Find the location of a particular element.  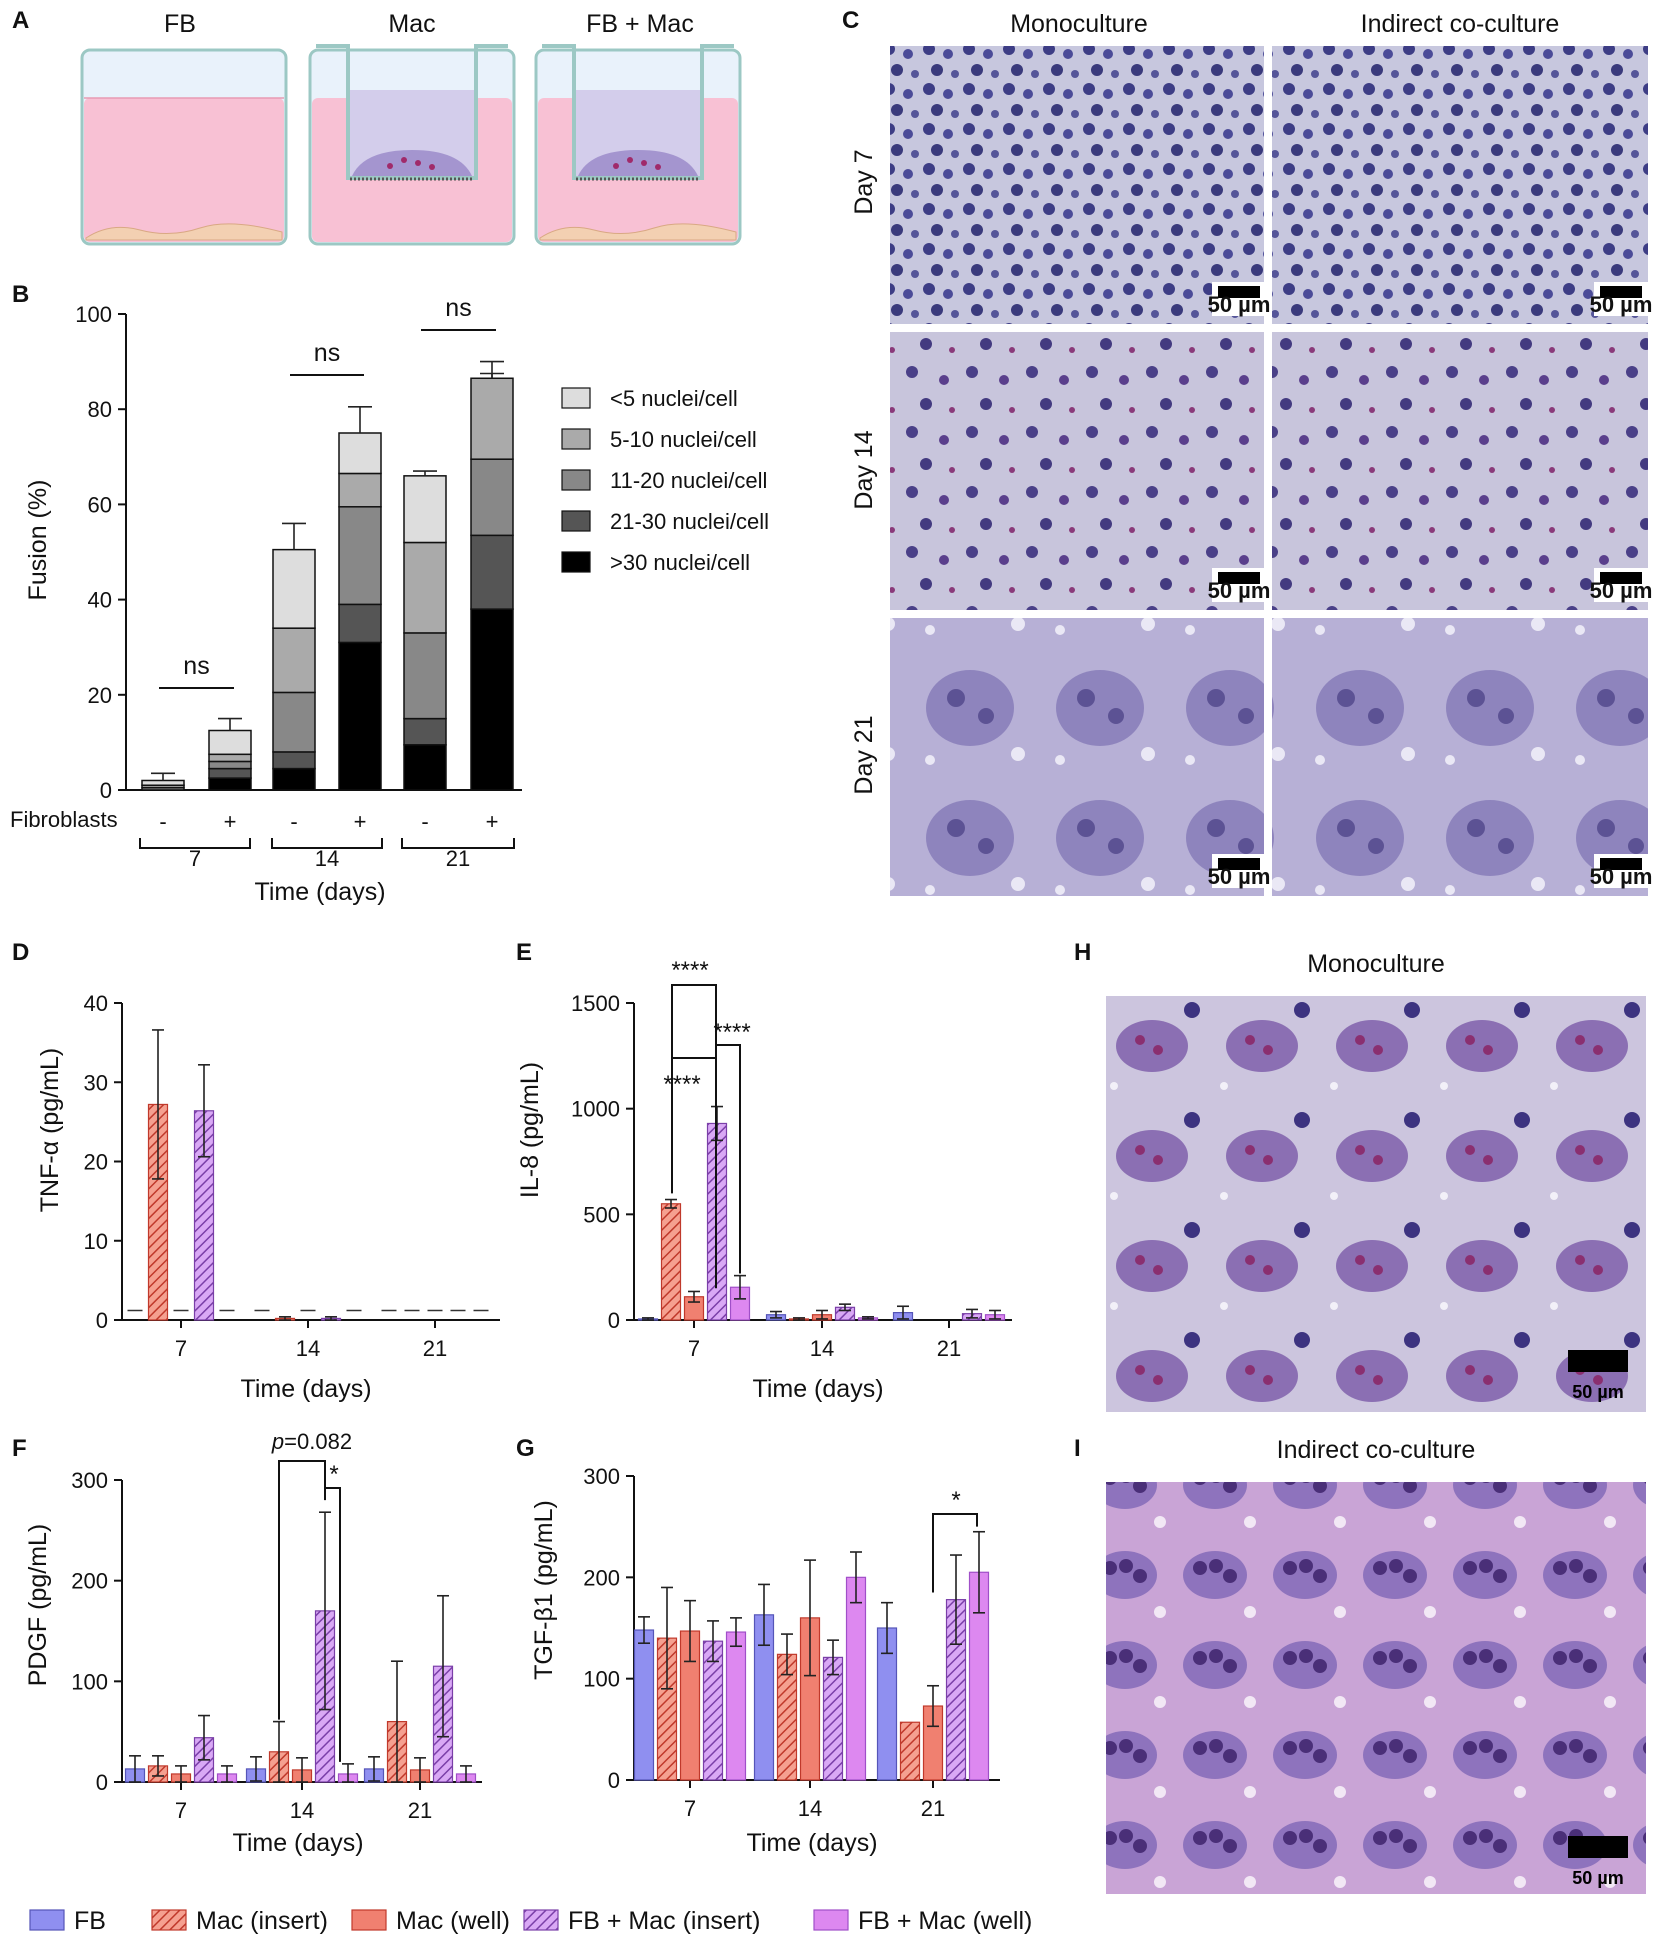

panel-label-c: C is located at coordinates (850, 20).